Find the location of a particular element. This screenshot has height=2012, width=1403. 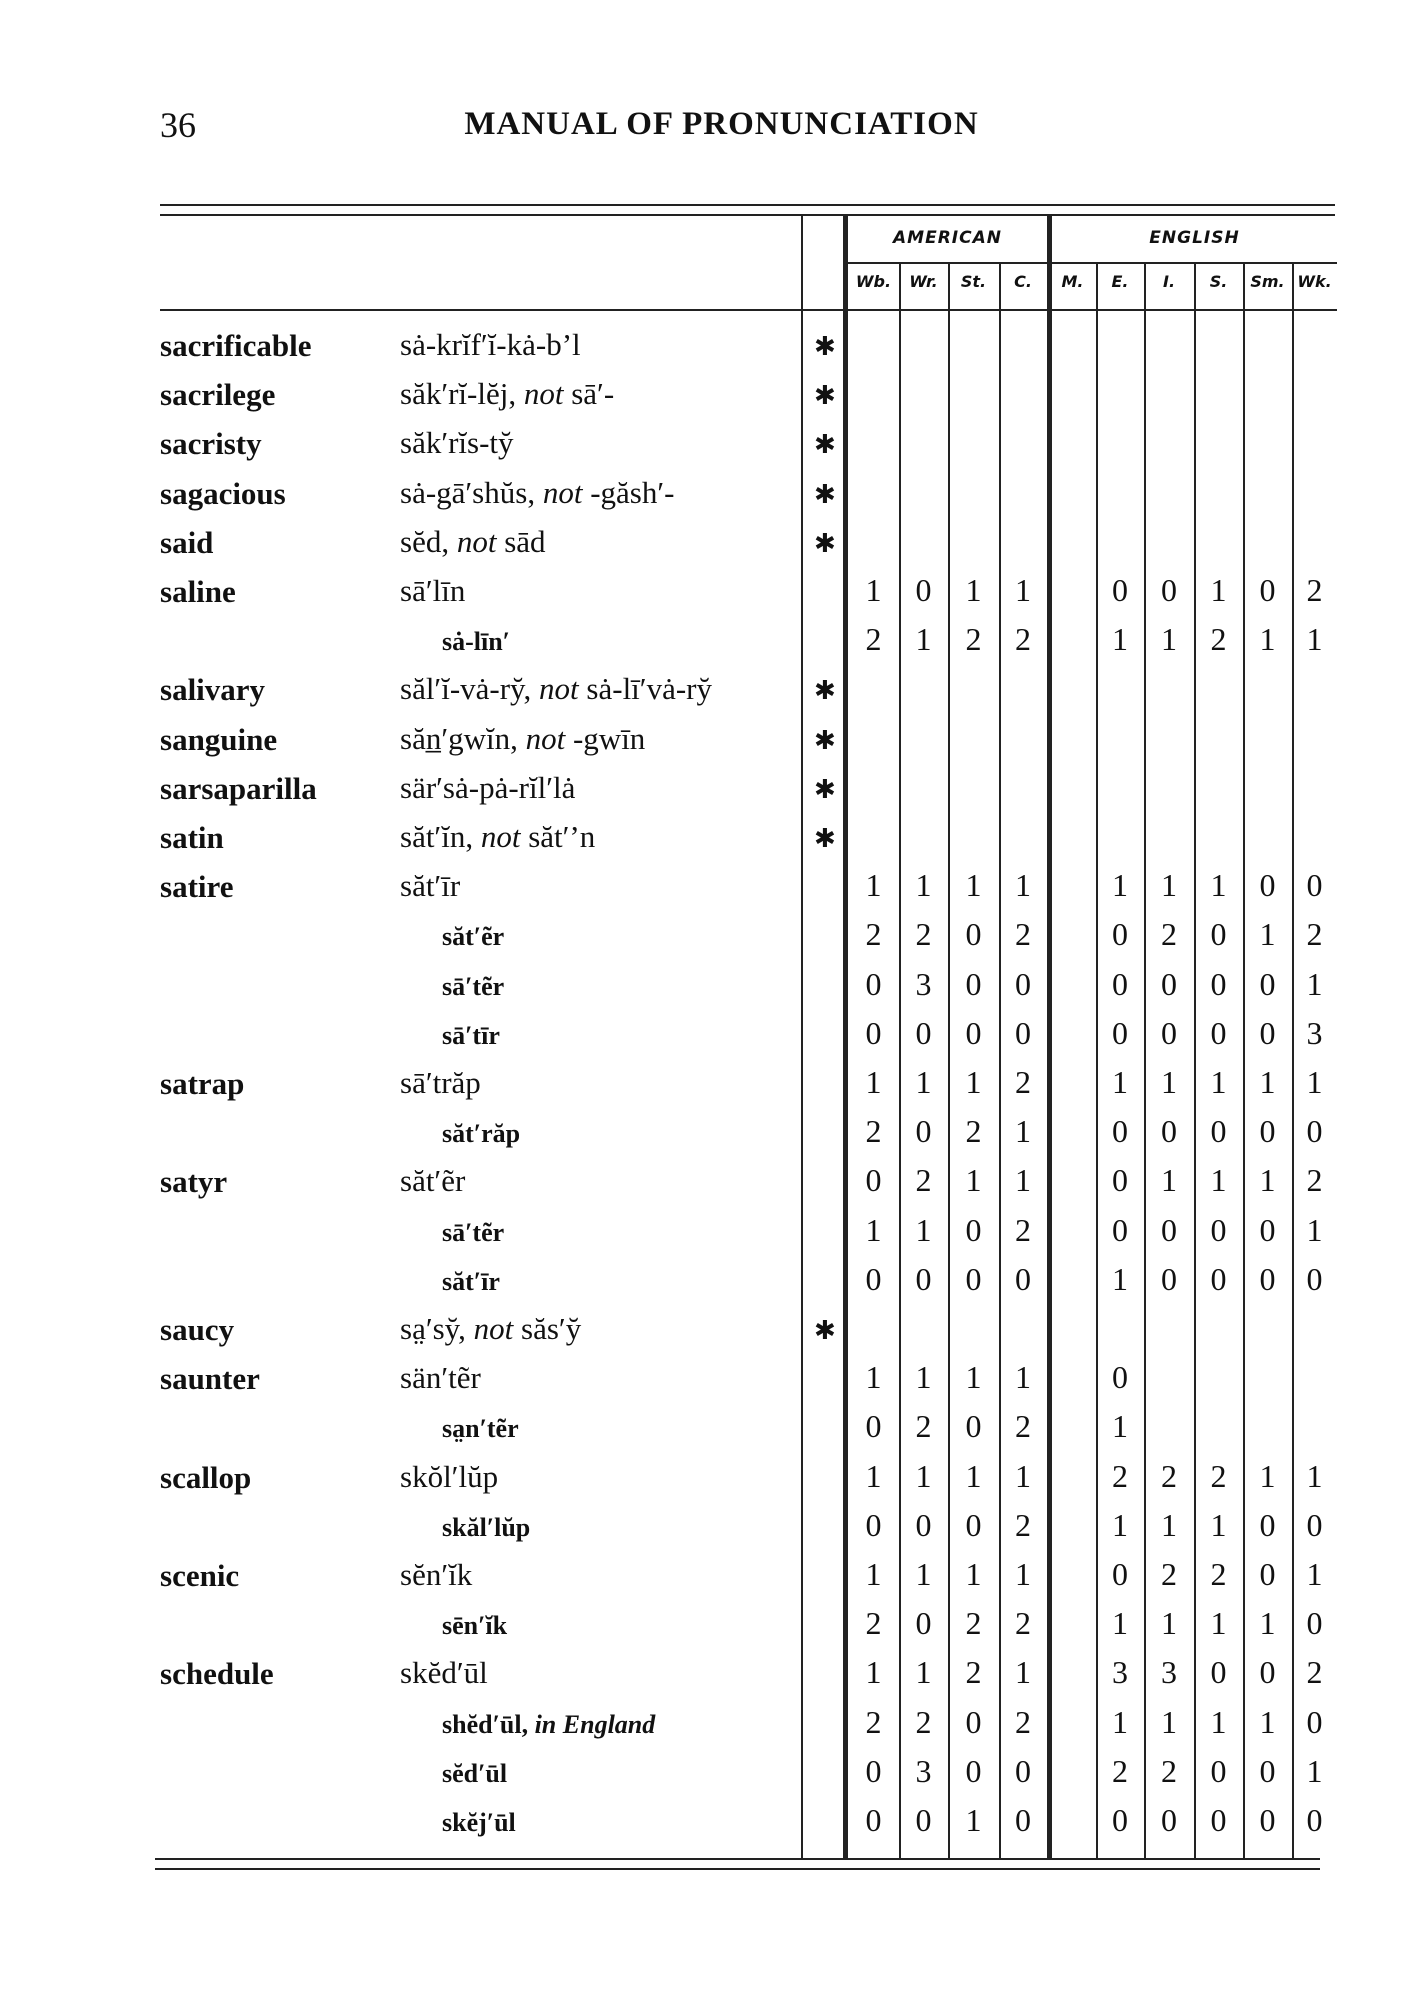

table-row: sarsaparilla sär′sȧ-pȧ-rĭl′lȧ ✱ is located at coordinates (701, 791).